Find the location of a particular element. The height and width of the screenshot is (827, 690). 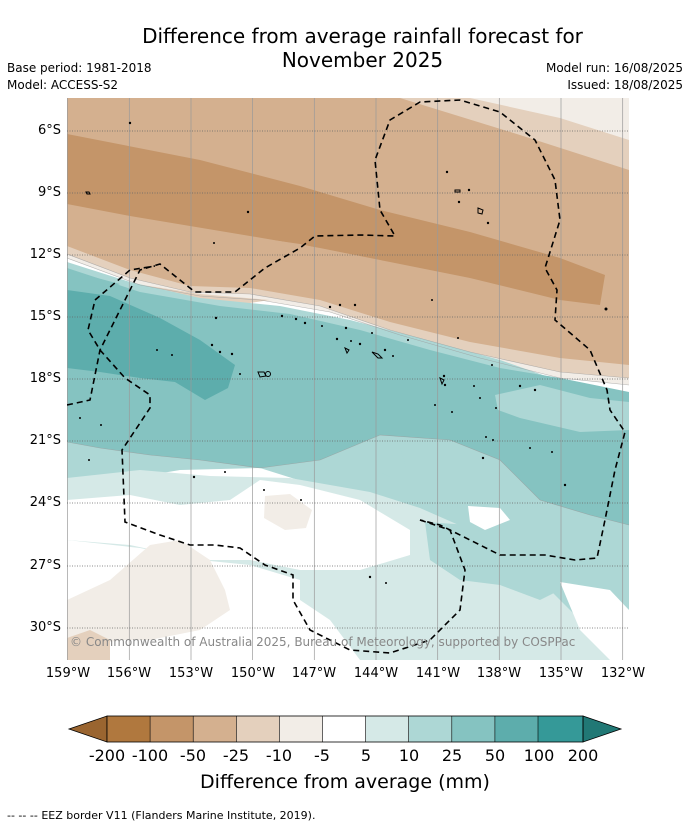

colorbar-tick-minus-200: -200 is located at coordinates (107, 755).